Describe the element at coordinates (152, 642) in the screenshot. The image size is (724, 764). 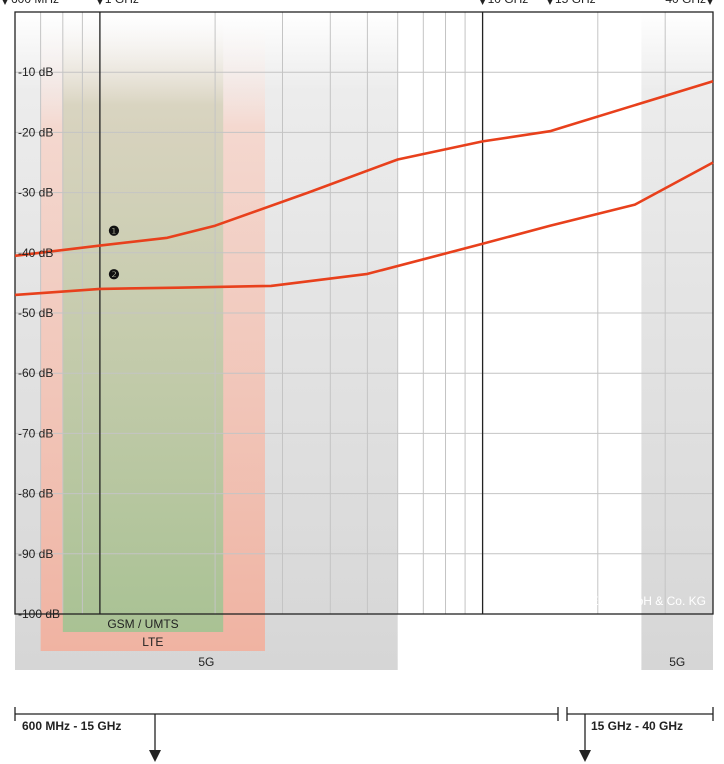
I see `band-label: LTE` at that location.